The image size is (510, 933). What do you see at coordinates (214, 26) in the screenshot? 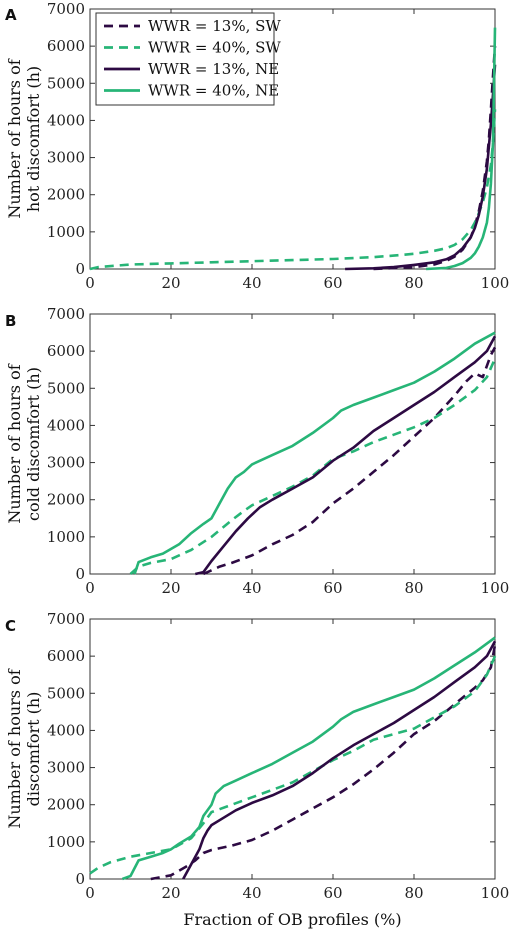
I see `legend-entry-label: WWR = 13%, SW` at bounding box center [214, 26].